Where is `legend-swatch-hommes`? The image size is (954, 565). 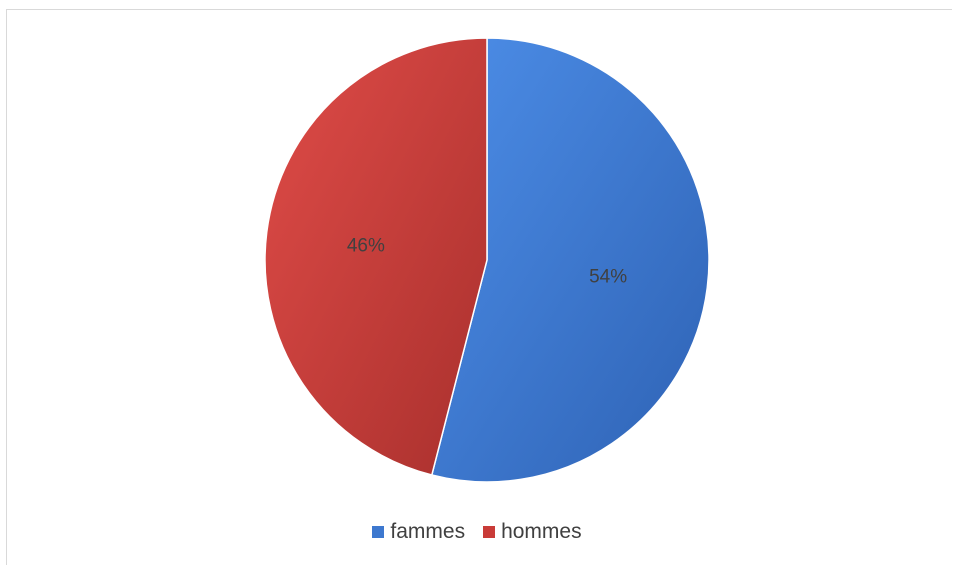
legend-swatch-hommes is located at coordinates (489, 532).